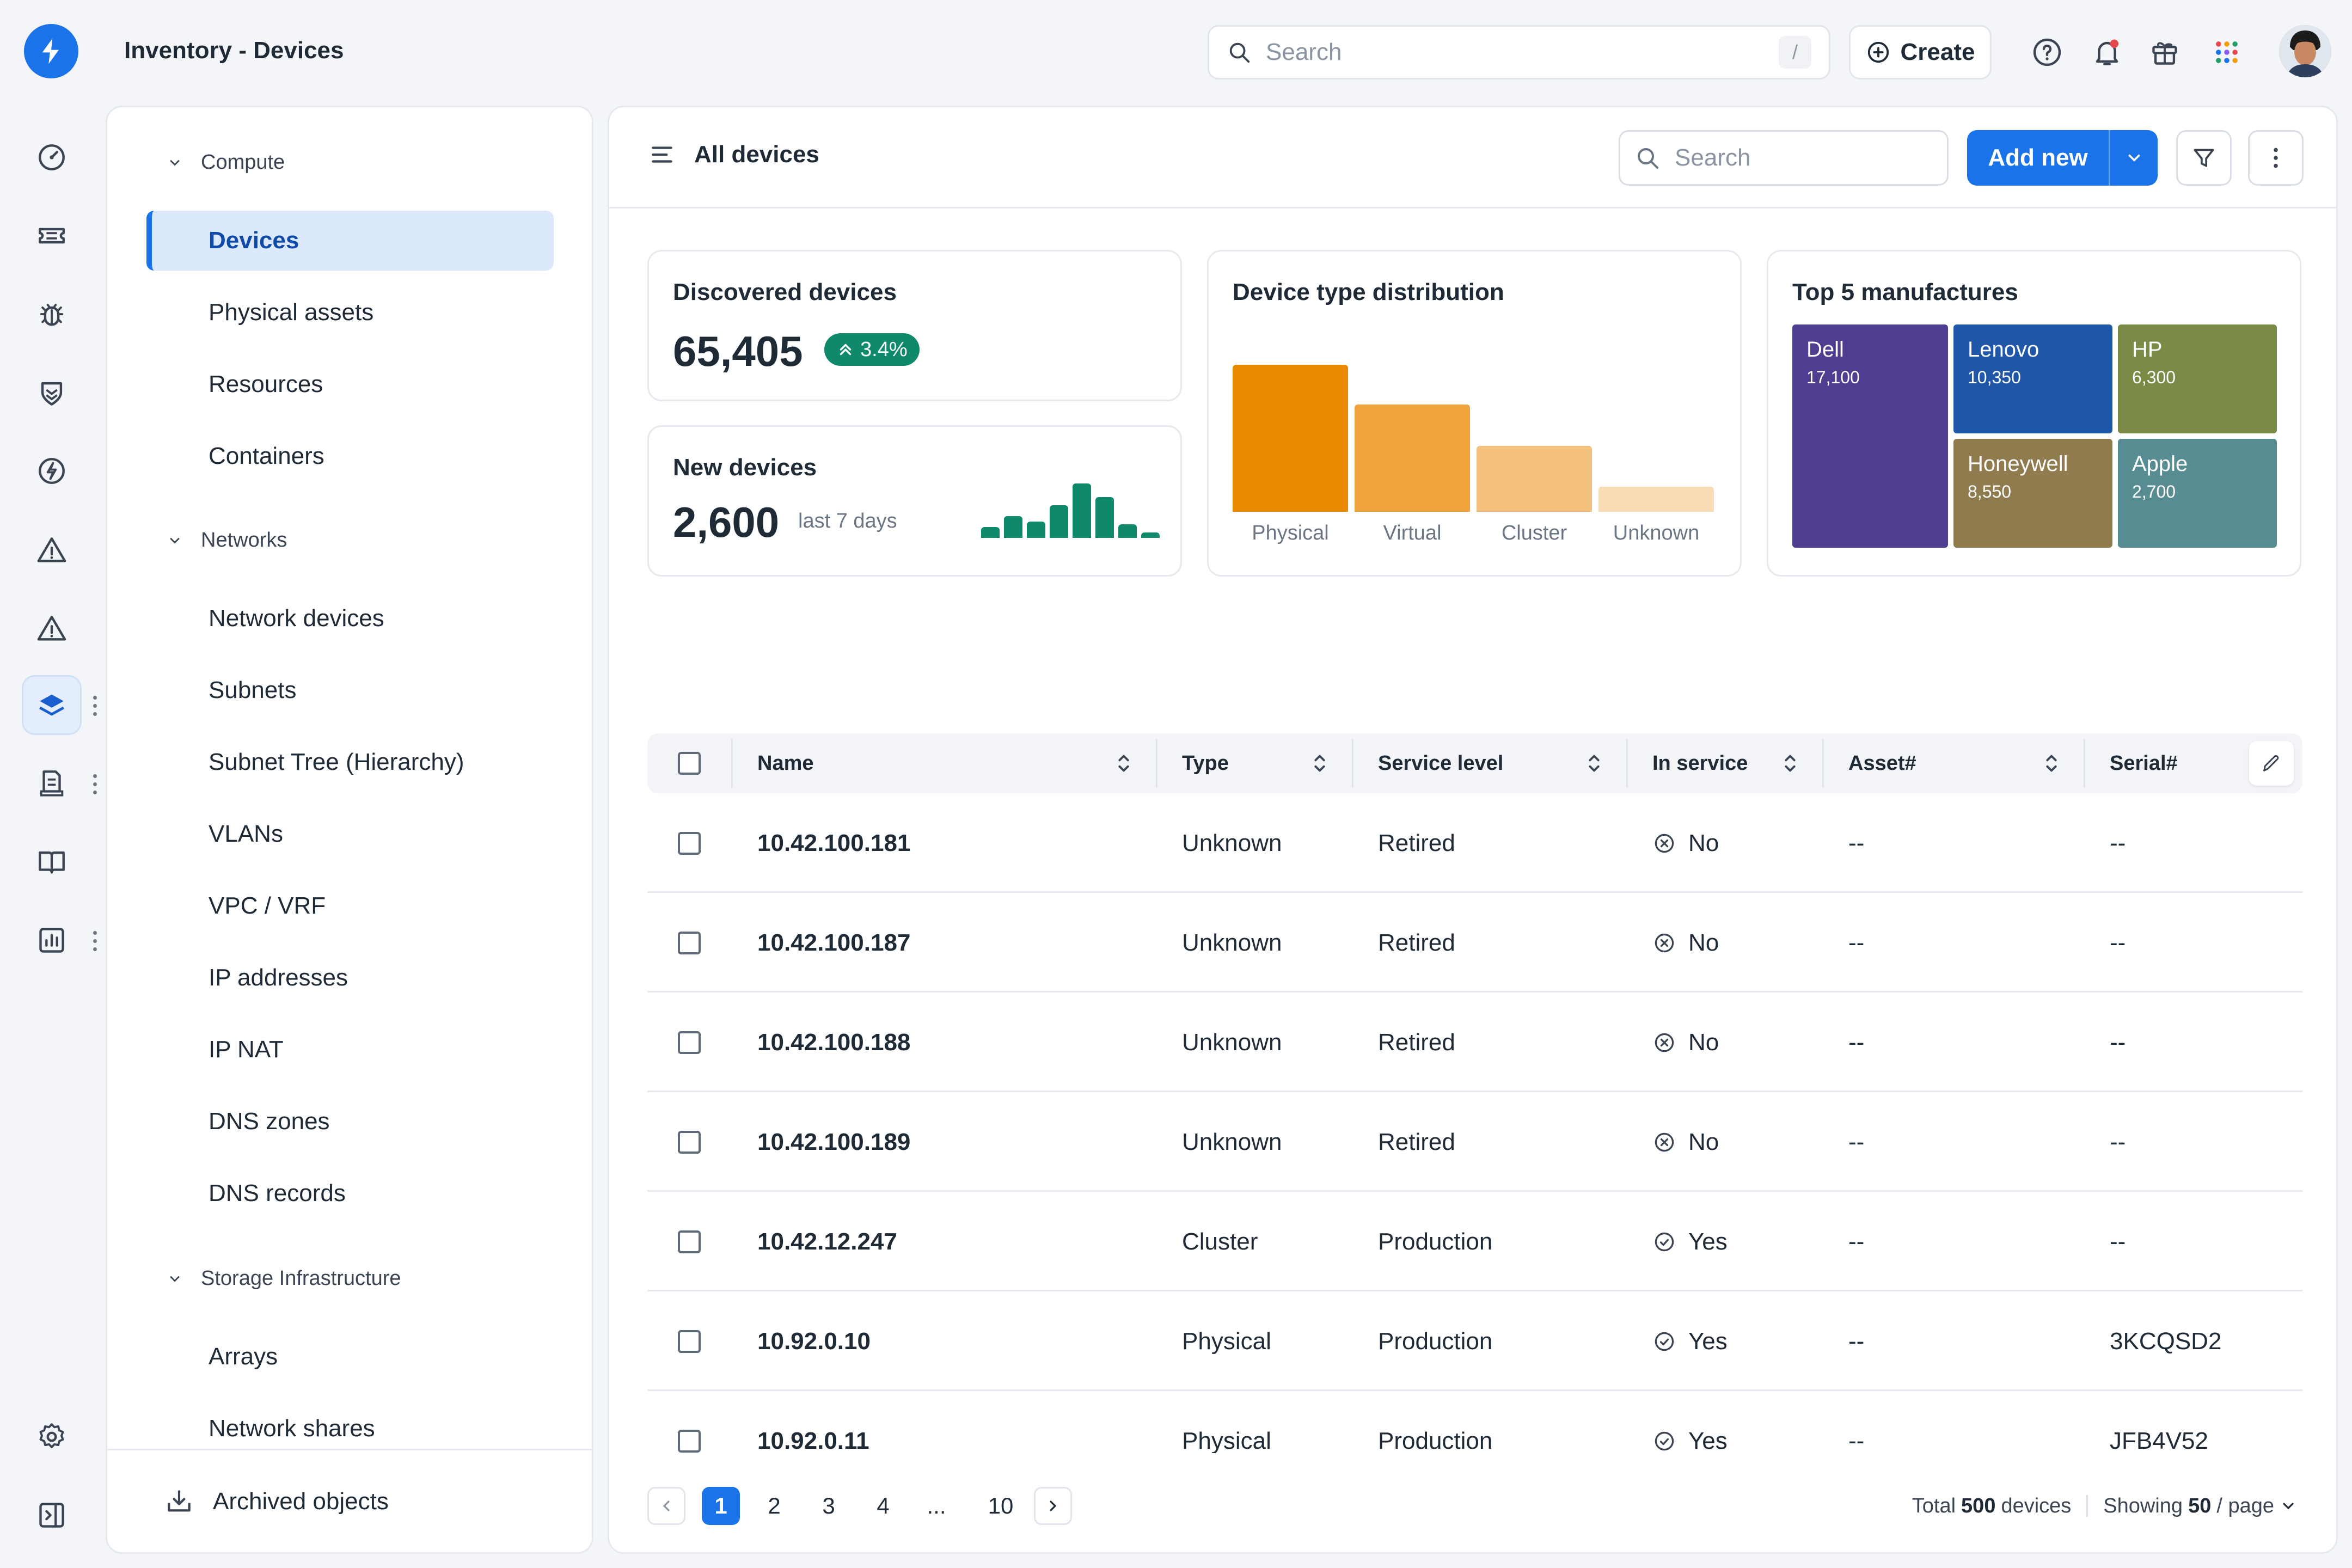  Describe the element at coordinates (2144, 763) in the screenshot. I see `column-header-serial: Serial#` at that location.